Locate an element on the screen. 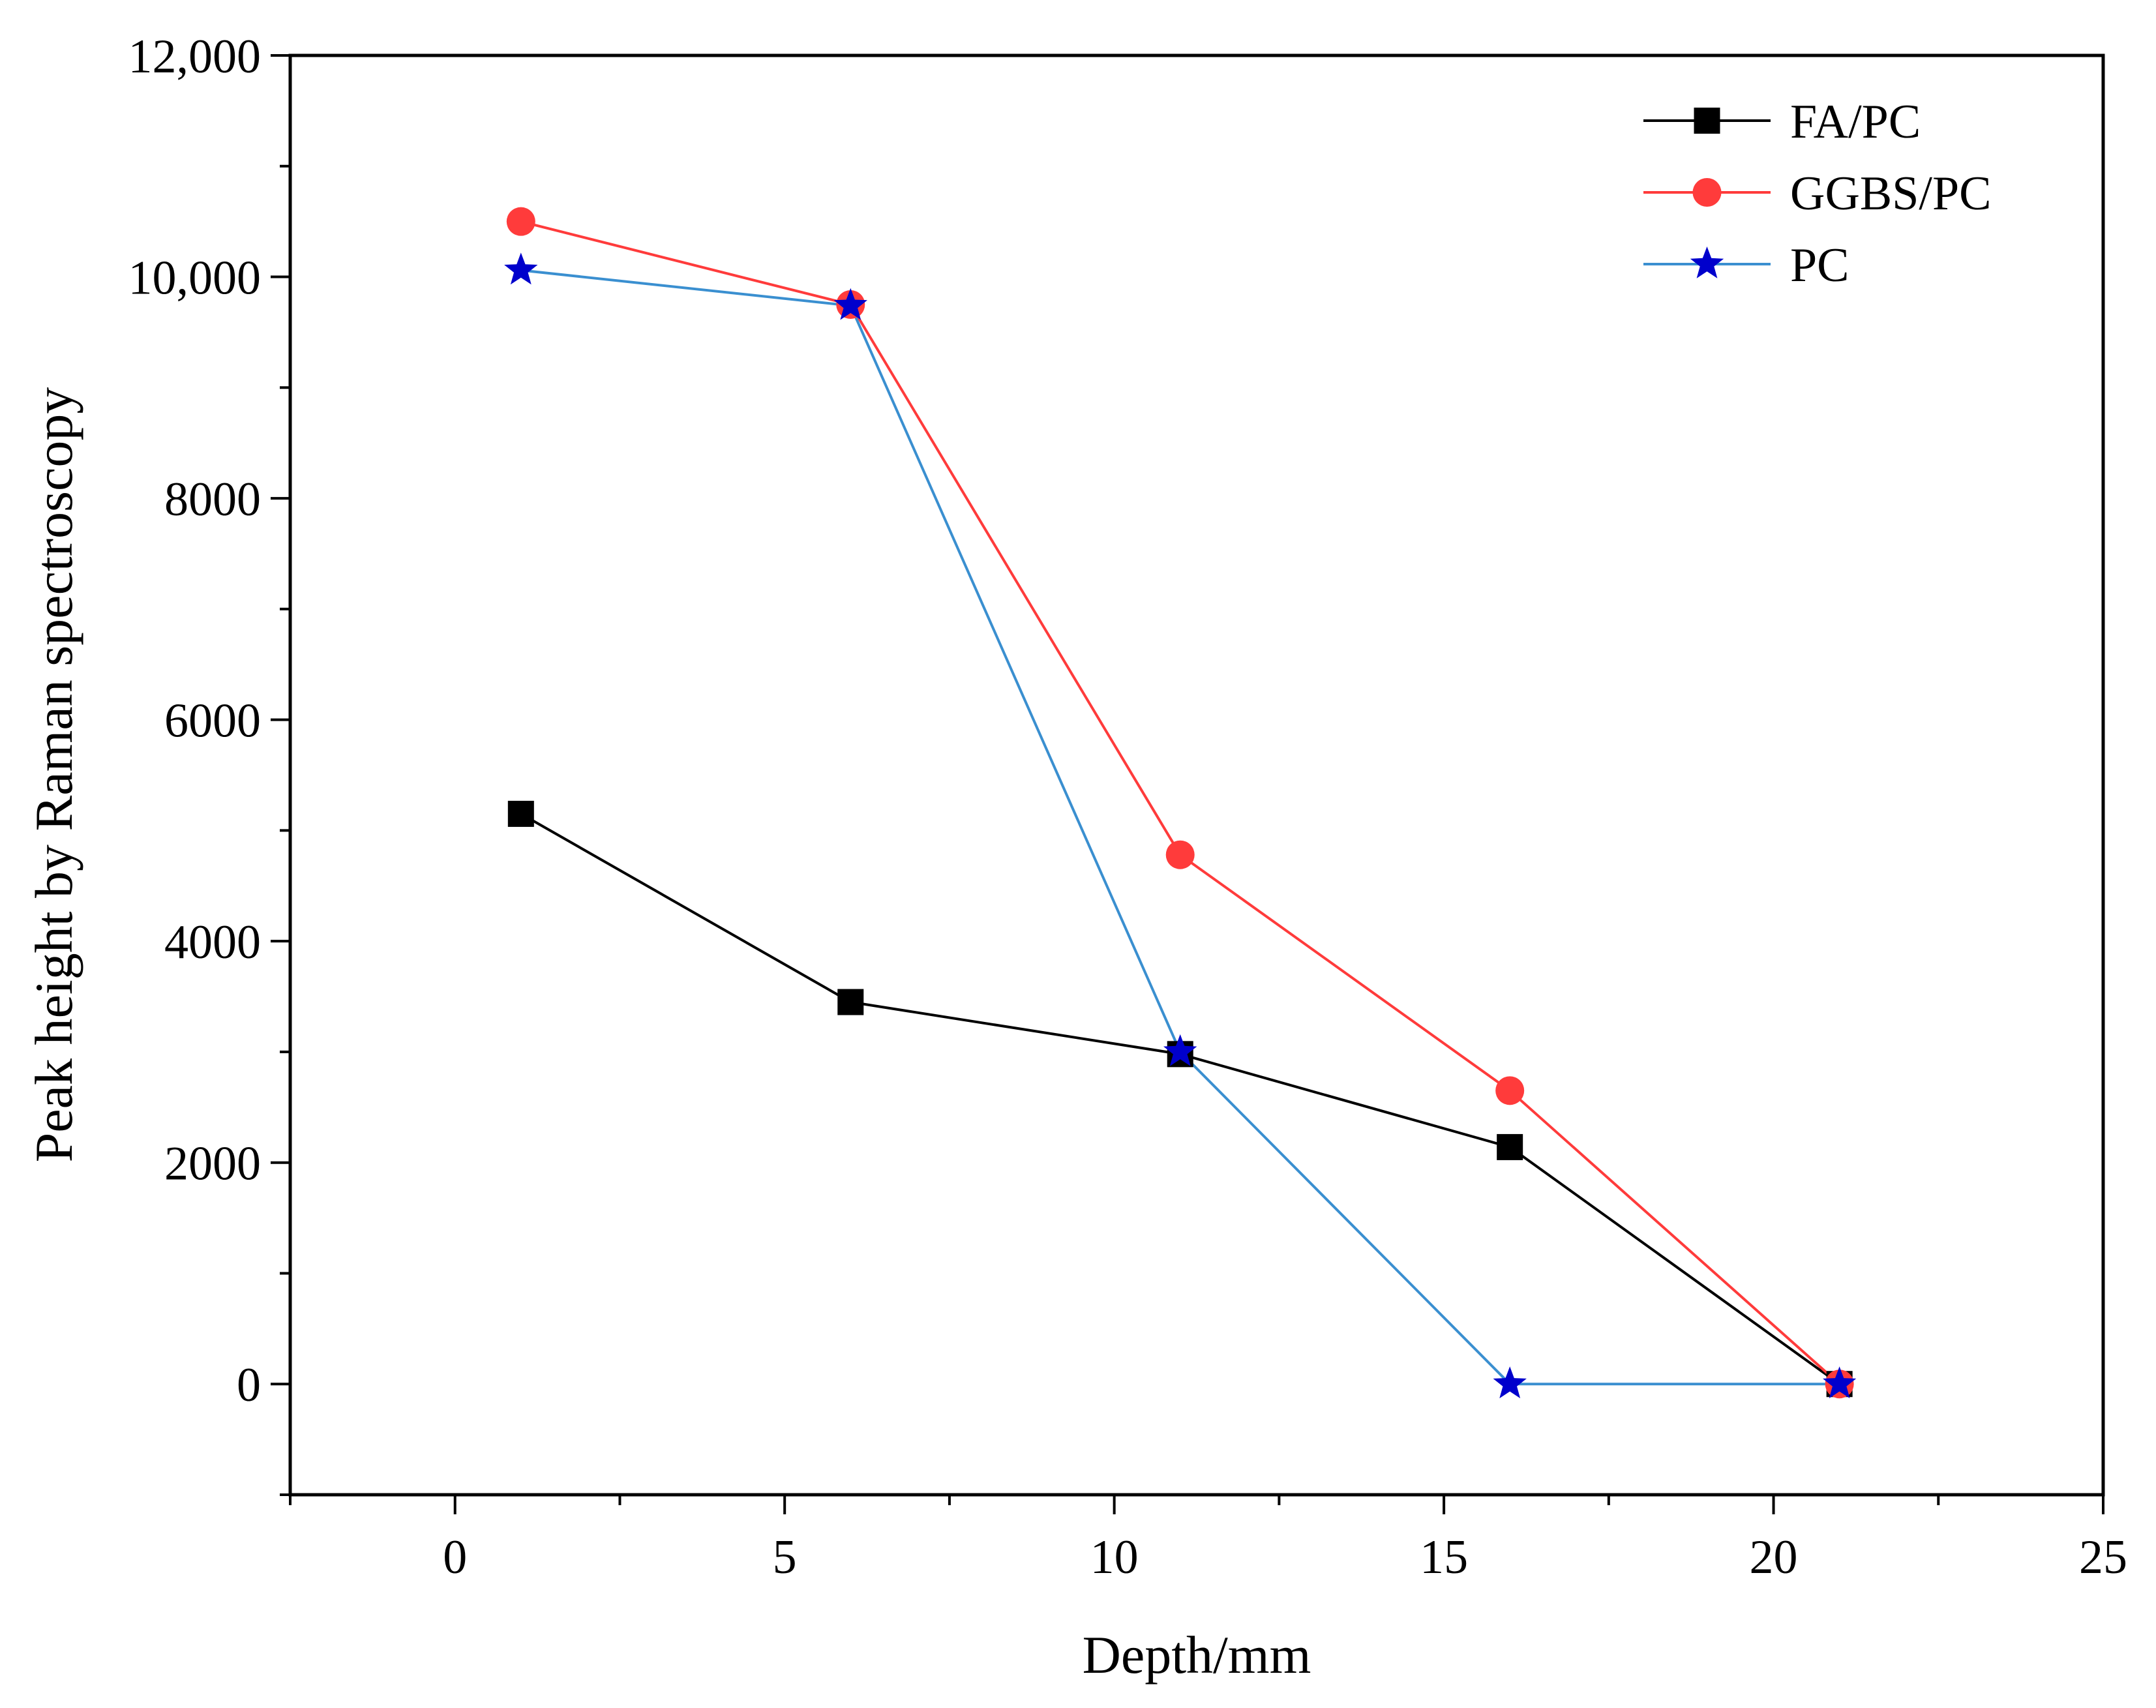 The height and width of the screenshot is (1708, 2156). y-tick-label: 0 is located at coordinates (249, 1385).